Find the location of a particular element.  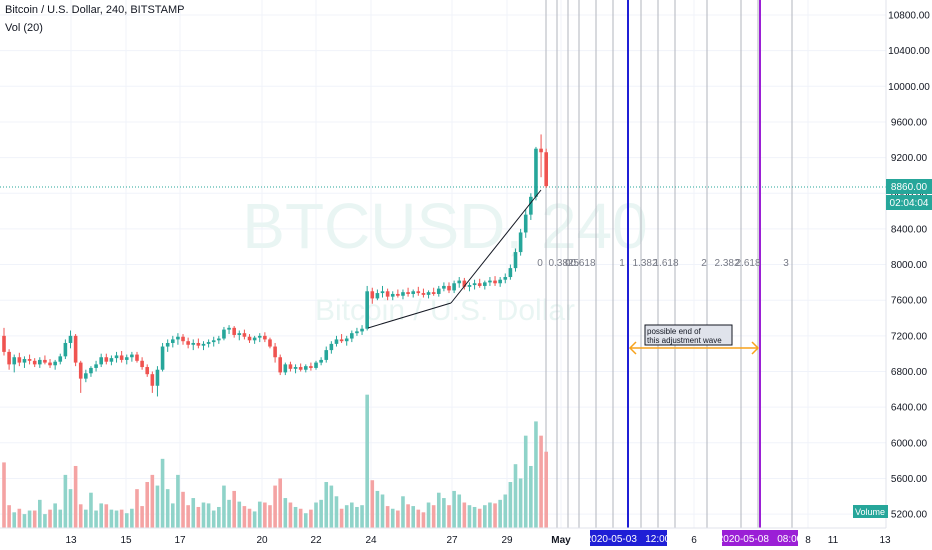

last-price-label: 8860.00 is located at coordinates (909, 187).